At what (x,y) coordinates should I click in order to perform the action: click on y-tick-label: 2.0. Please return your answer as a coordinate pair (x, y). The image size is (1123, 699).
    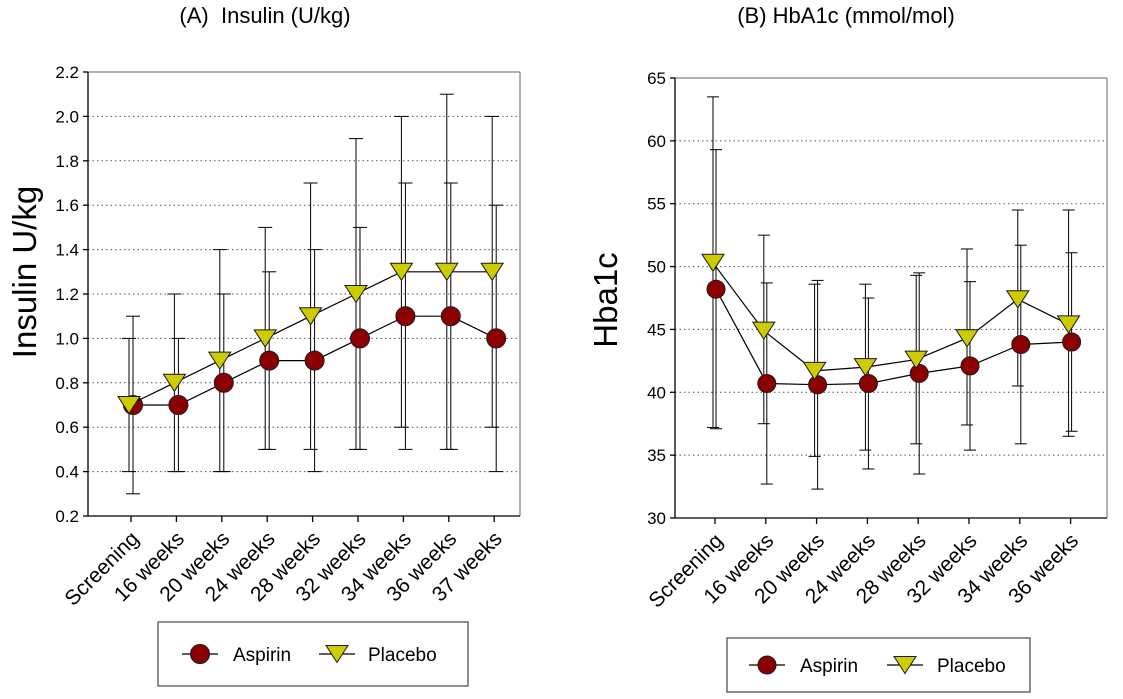
    Looking at the image, I should click on (67, 116).